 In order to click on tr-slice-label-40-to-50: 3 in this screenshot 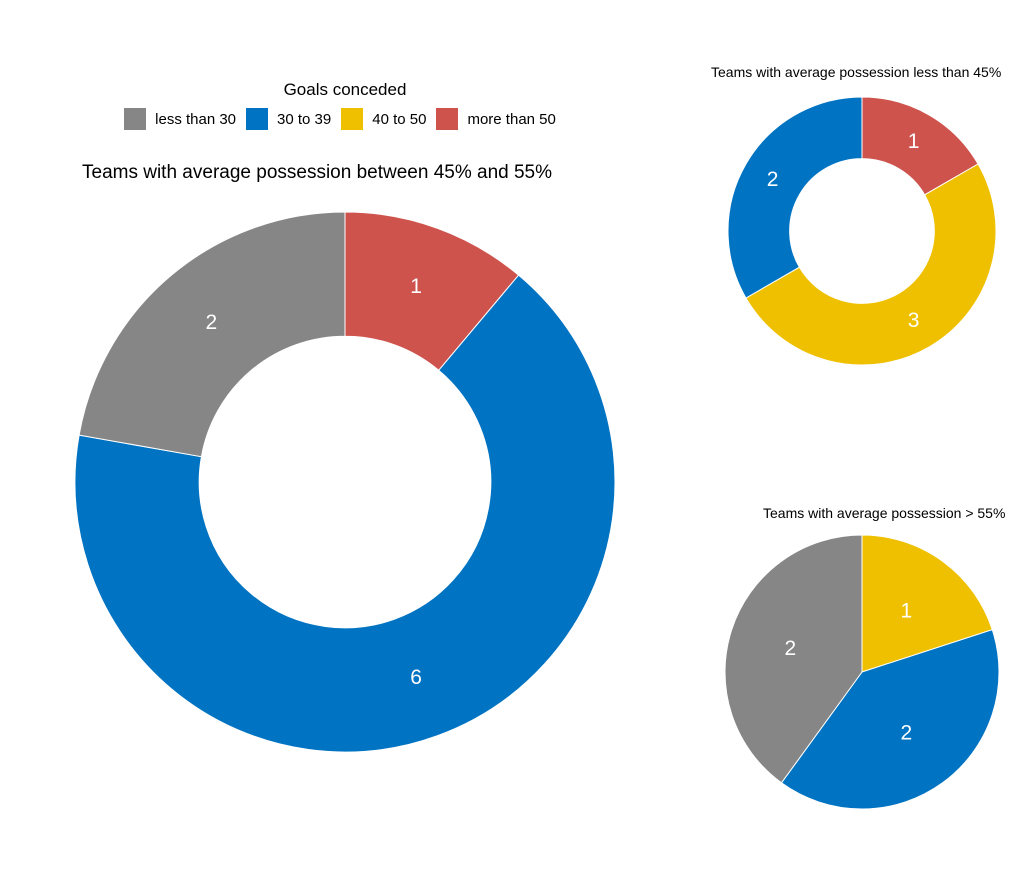, I will do `click(914, 320)`.